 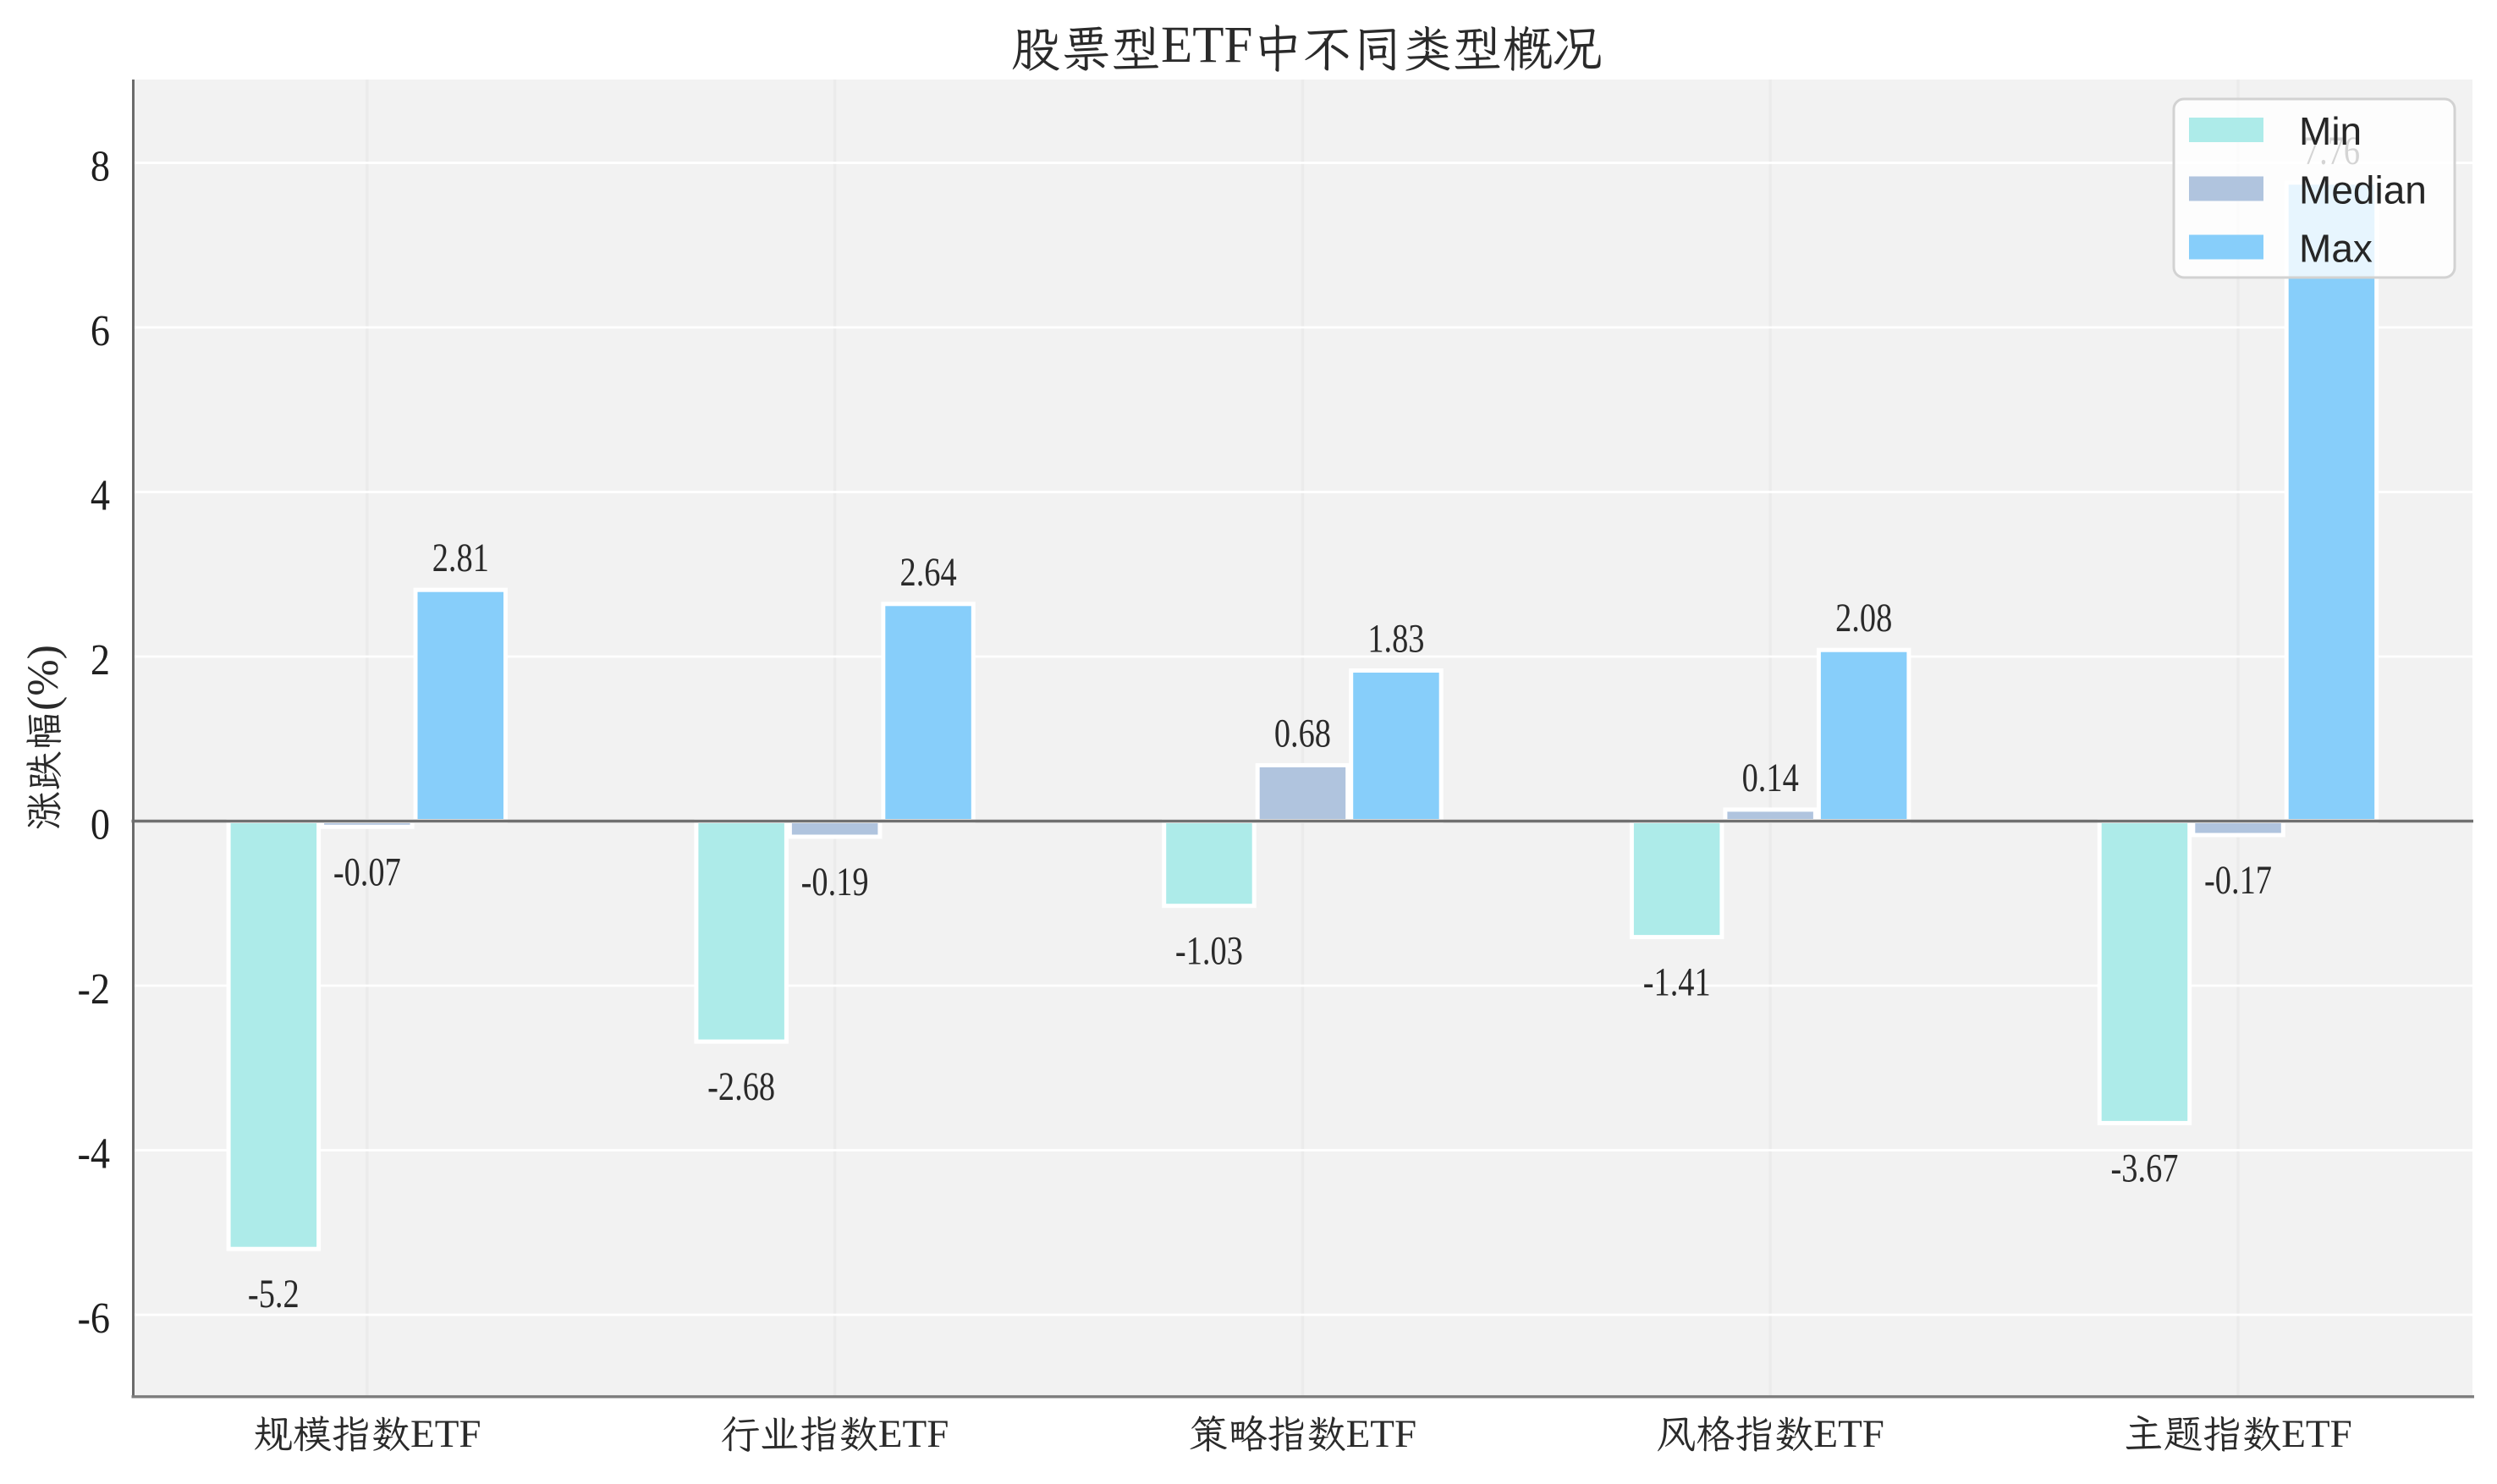 What do you see at coordinates (2145, 1168) in the screenshot?
I see `svg-text: -3.67` at bounding box center [2145, 1168].